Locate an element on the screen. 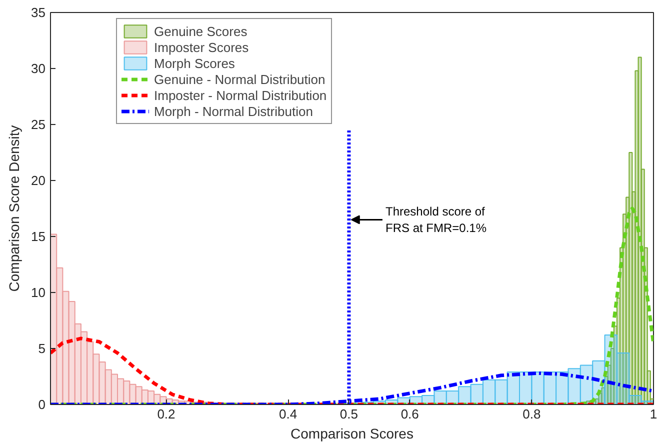  legend-label: Imposter Scores is located at coordinates (201, 47).